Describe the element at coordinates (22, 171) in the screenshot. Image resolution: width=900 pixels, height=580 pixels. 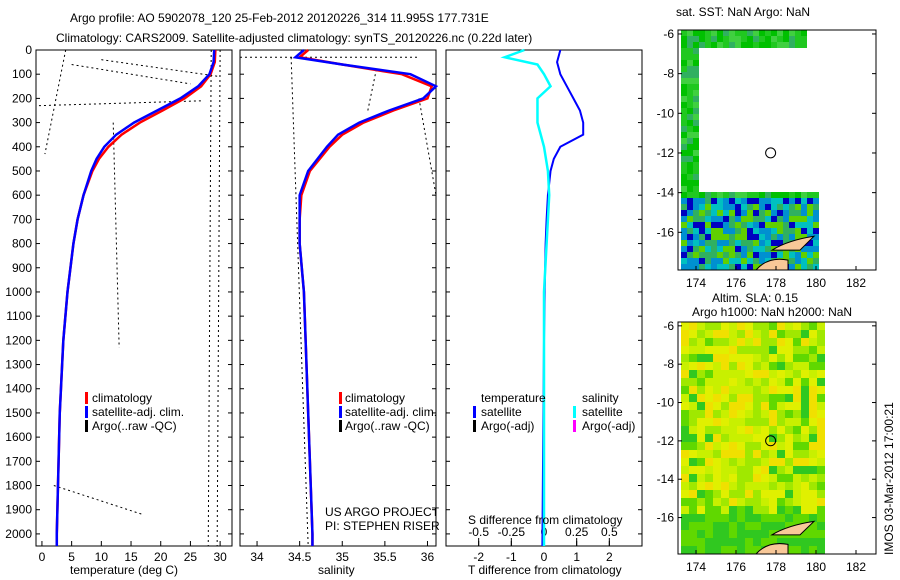
I see `y-tick-label: 500` at that location.